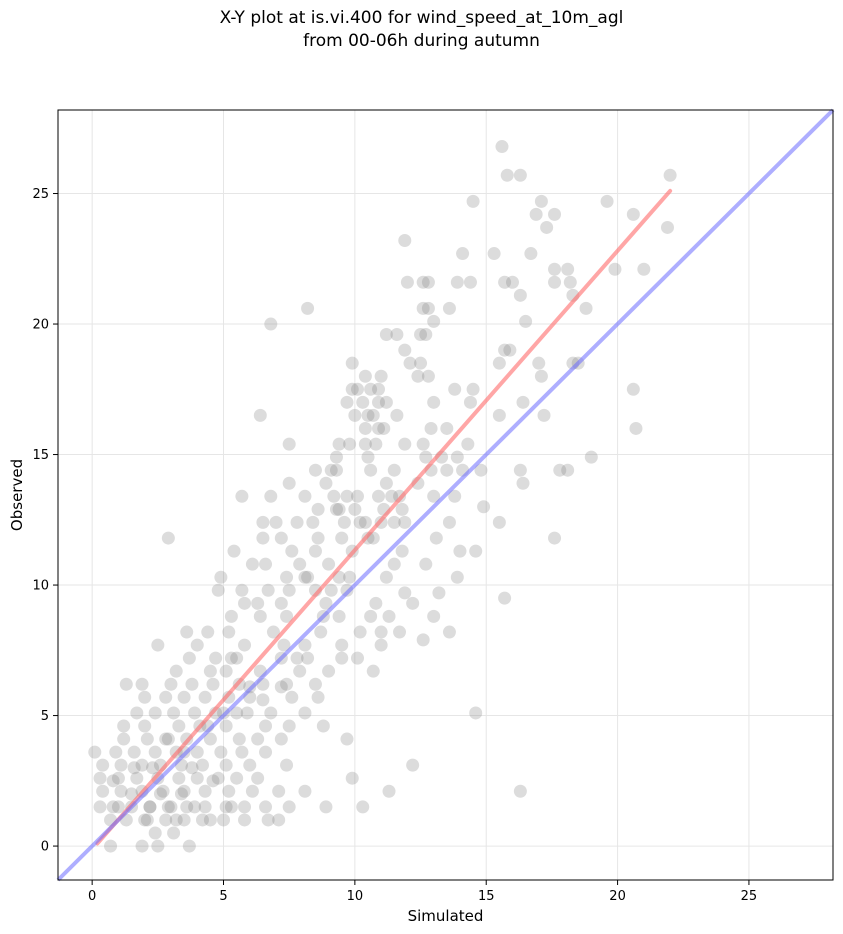 This screenshot has height=934, width=843. What do you see at coordinates (355, 896) in the screenshot?
I see `x-tick-label: 10` at bounding box center [355, 896].